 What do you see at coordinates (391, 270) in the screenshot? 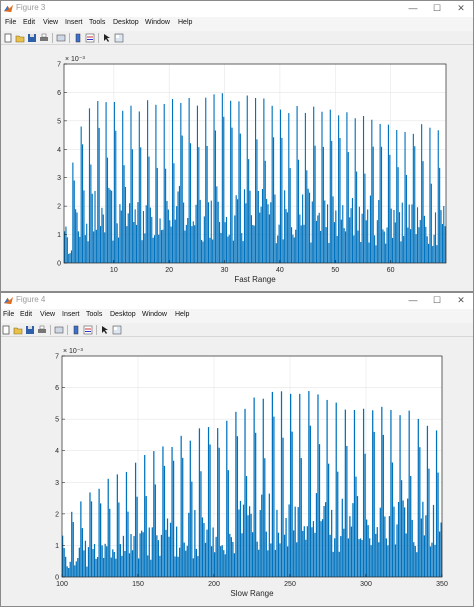
I see `x-tick-label: 60` at bounding box center [391, 270].